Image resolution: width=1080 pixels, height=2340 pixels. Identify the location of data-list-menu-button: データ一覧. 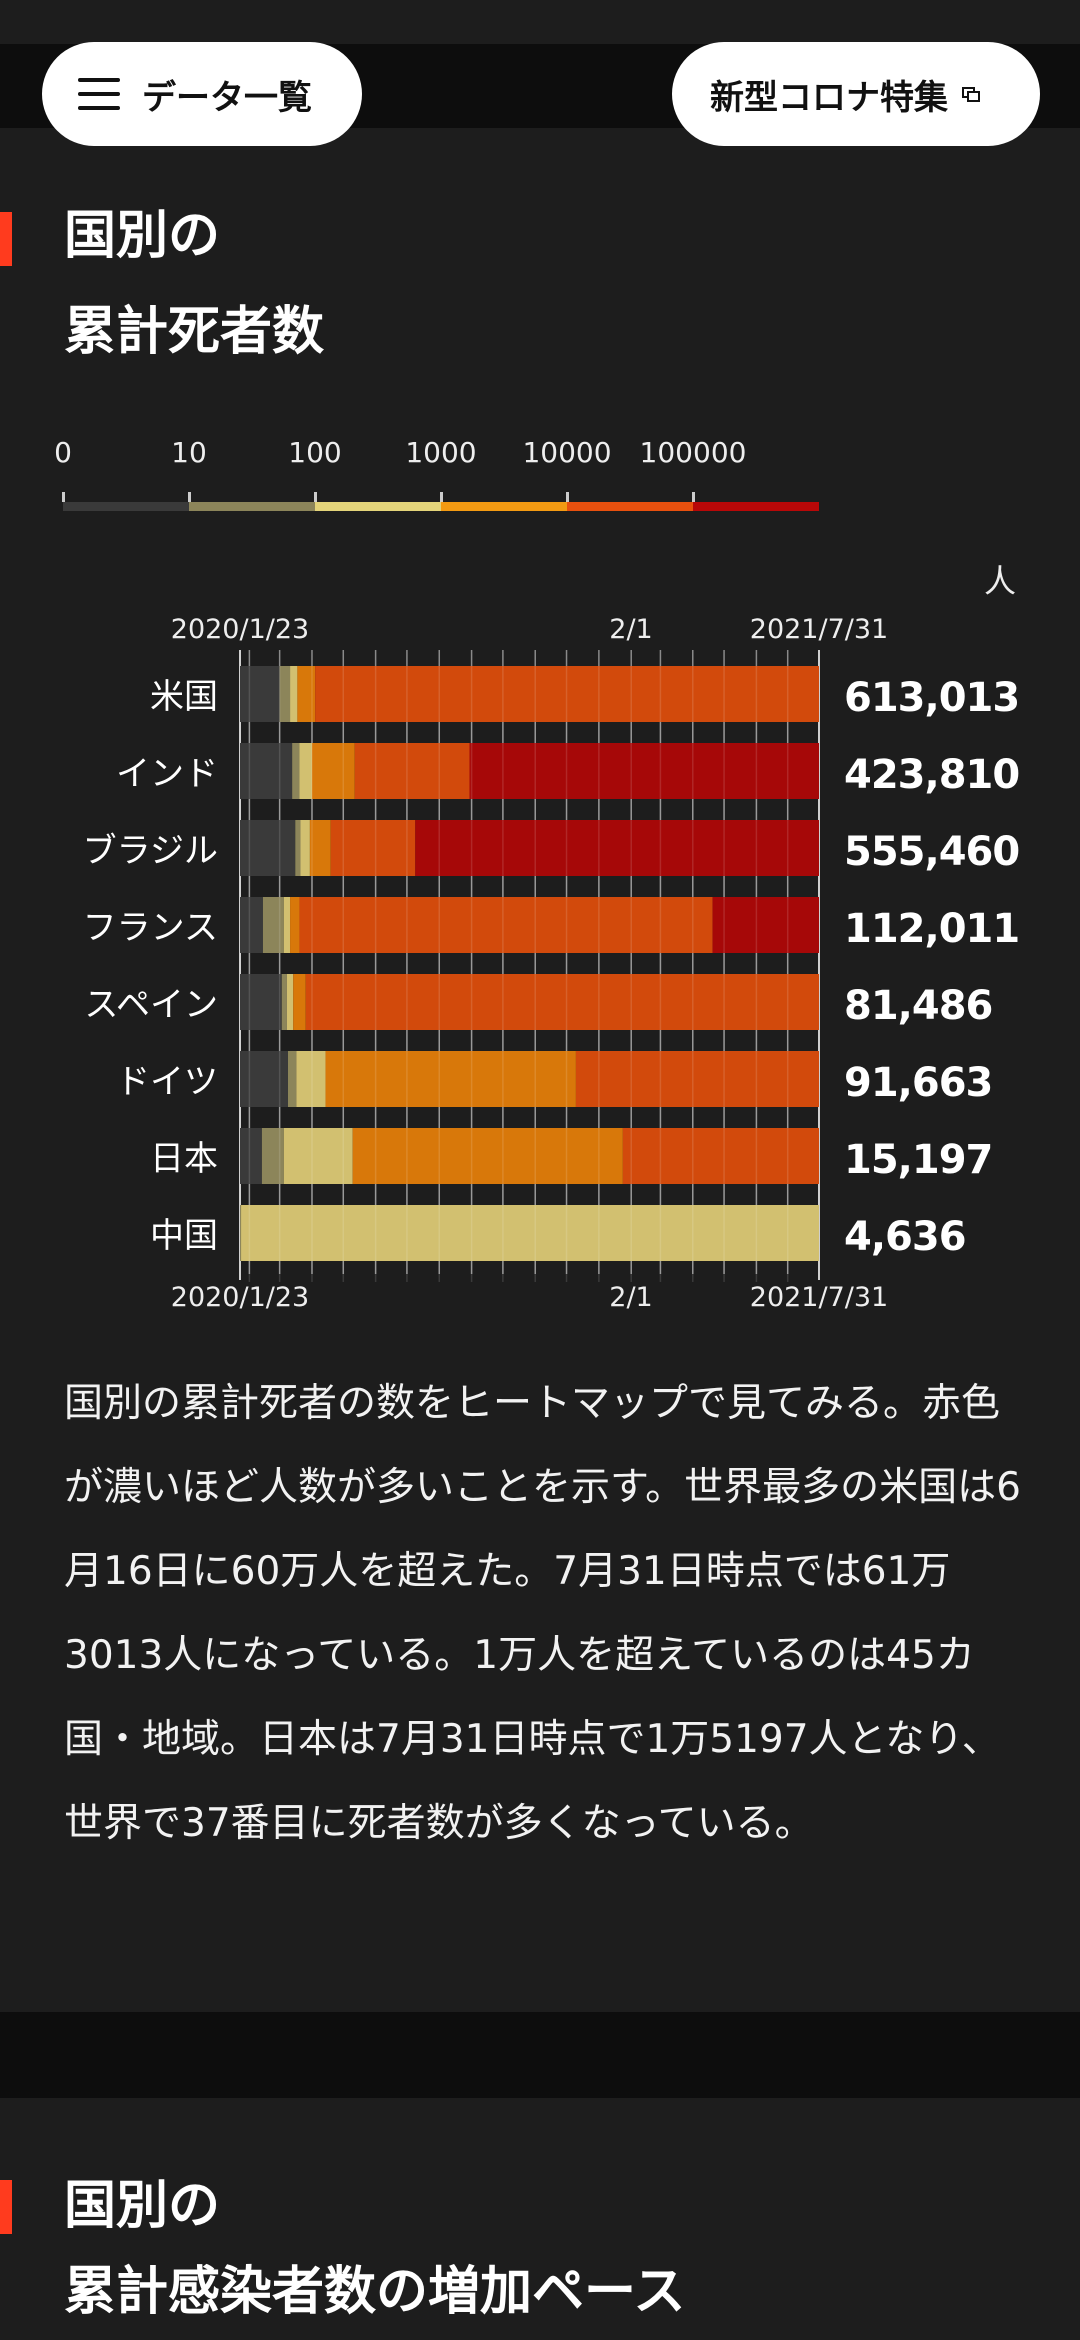
(202, 94).